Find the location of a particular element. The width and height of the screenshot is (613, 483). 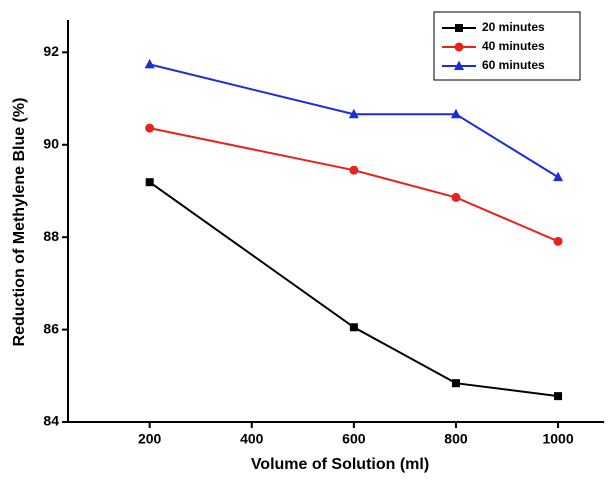

y-tick-label: 84 is located at coordinates (51, 421).